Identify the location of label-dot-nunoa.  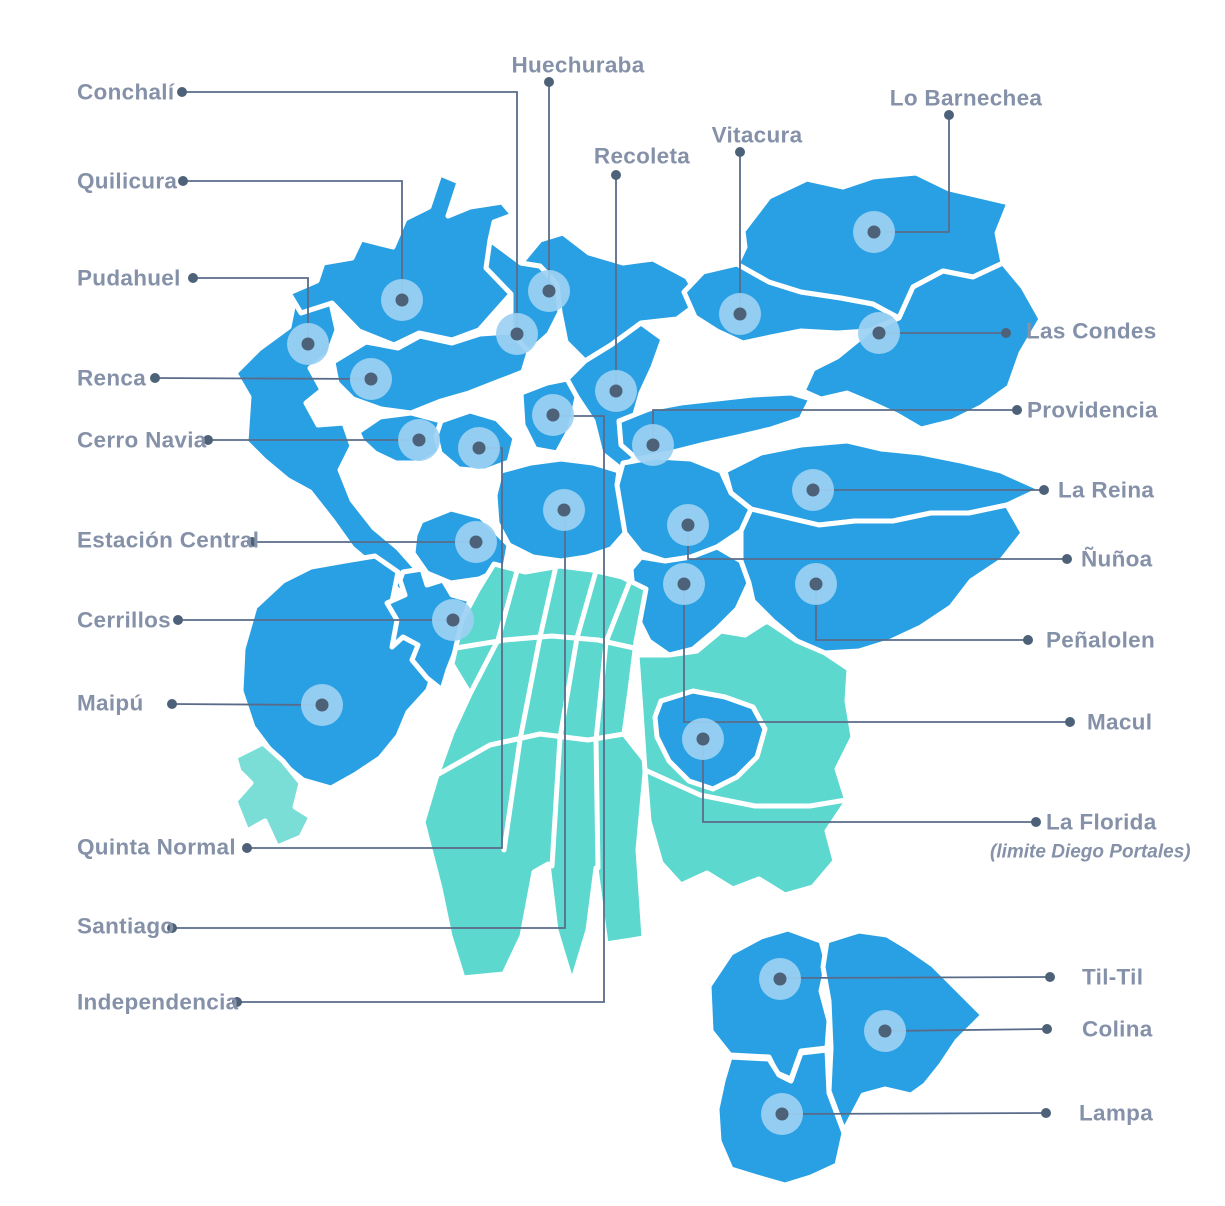
(1067, 559).